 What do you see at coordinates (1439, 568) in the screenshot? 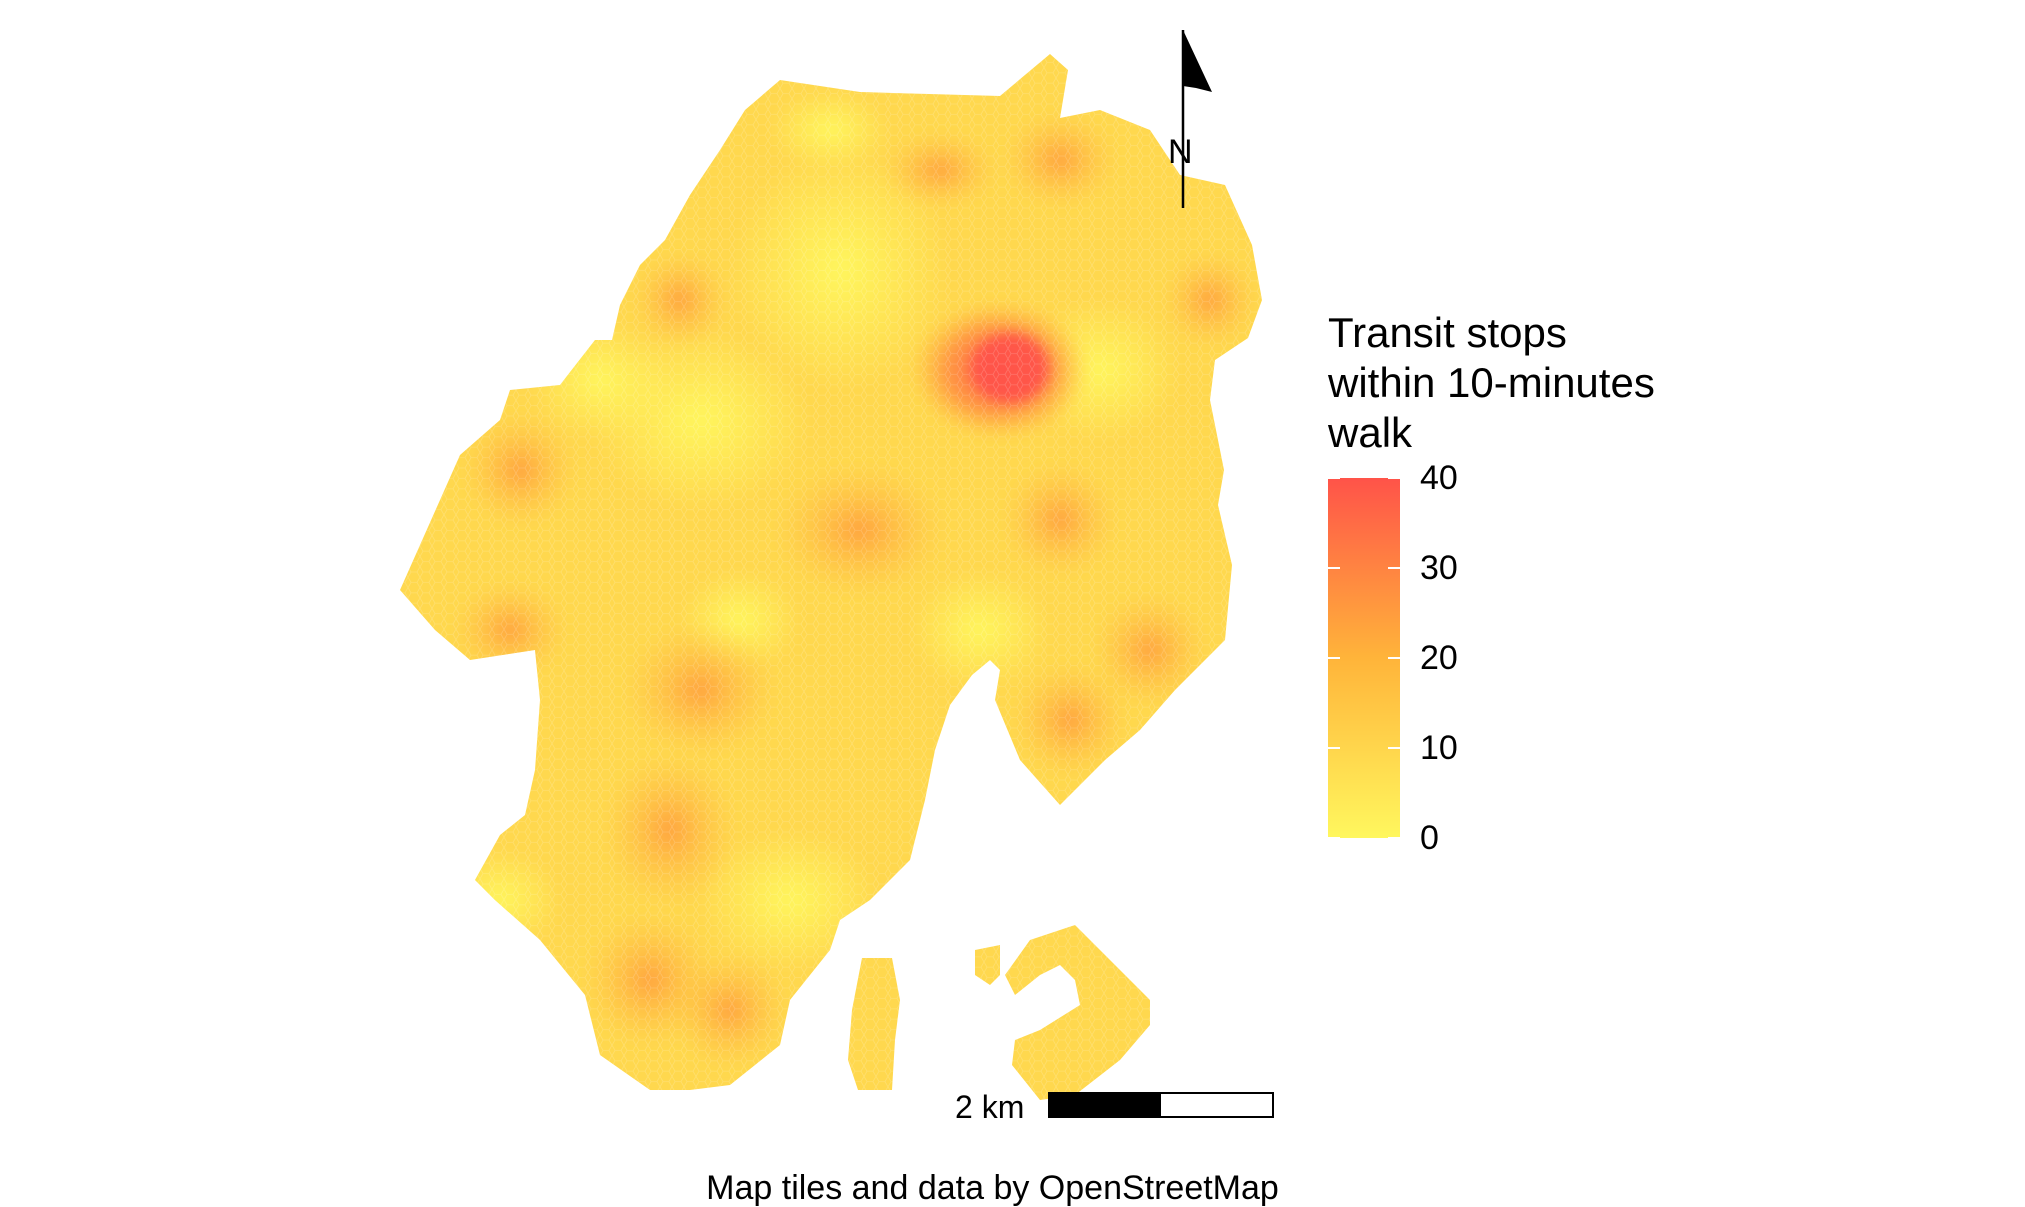
I see `legend-tick-label: 30` at bounding box center [1439, 568].